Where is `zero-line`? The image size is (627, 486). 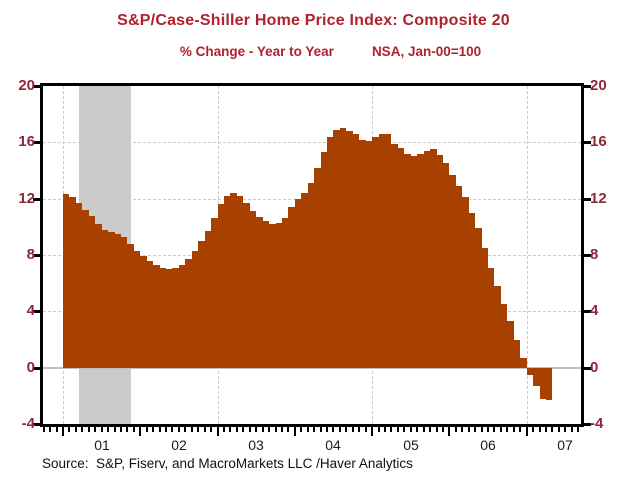
zero-line is located at coordinates (312, 368).